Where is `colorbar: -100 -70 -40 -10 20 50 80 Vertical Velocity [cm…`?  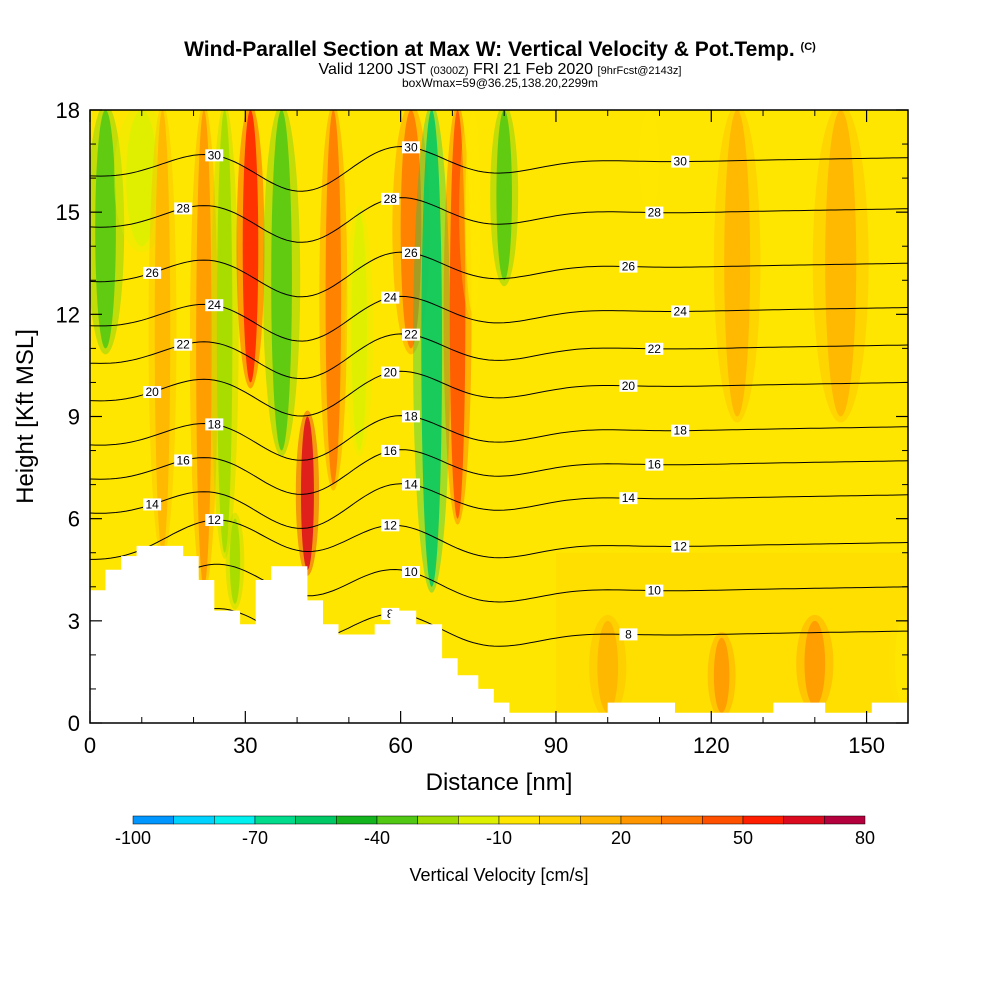 colorbar: -100 -70 -40 -10 20 50 80 Vertical Velocity [cm… is located at coordinates (495, 850).